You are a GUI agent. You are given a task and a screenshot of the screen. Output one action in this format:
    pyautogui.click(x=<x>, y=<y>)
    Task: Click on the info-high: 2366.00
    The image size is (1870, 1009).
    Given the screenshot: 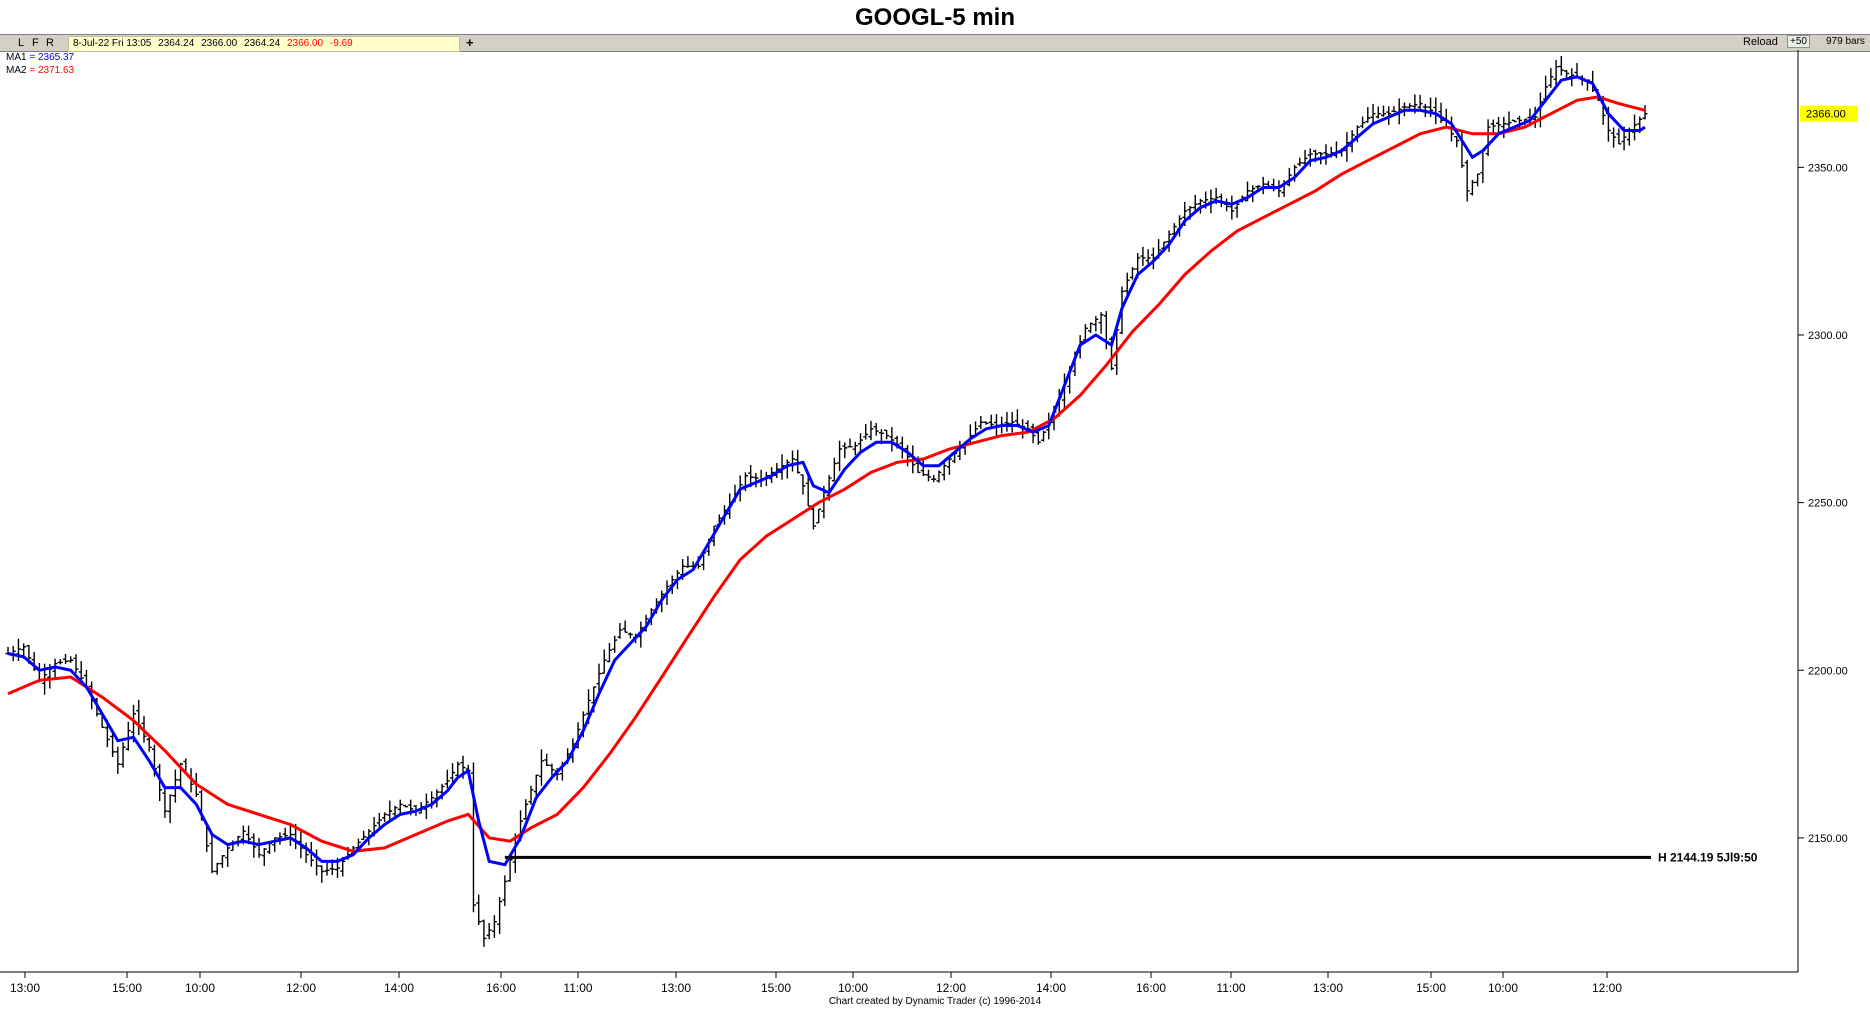 What is the action you would take?
    pyautogui.click(x=219, y=43)
    